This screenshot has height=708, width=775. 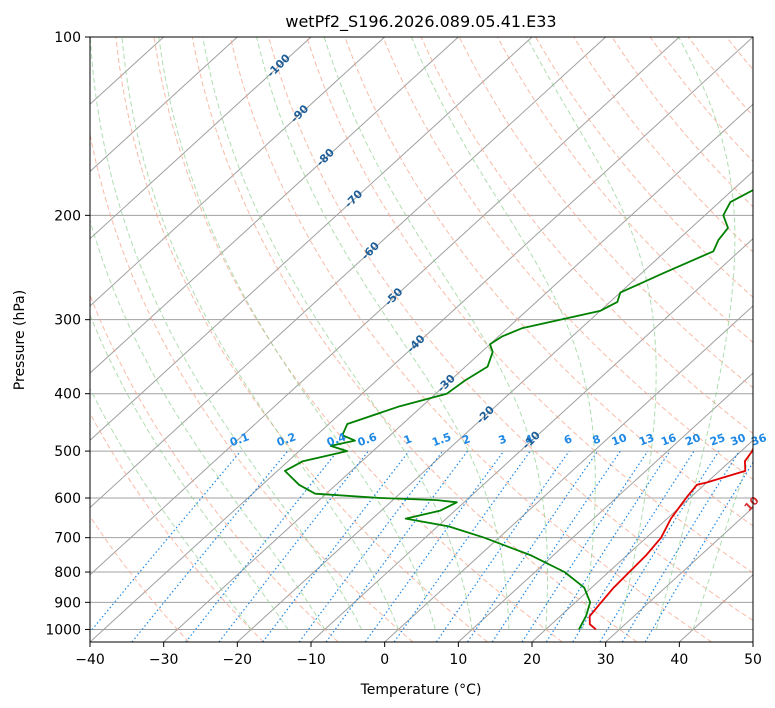 What do you see at coordinates (67, 38) in the screenshot?
I see `y-tick-label: 100` at bounding box center [67, 38].